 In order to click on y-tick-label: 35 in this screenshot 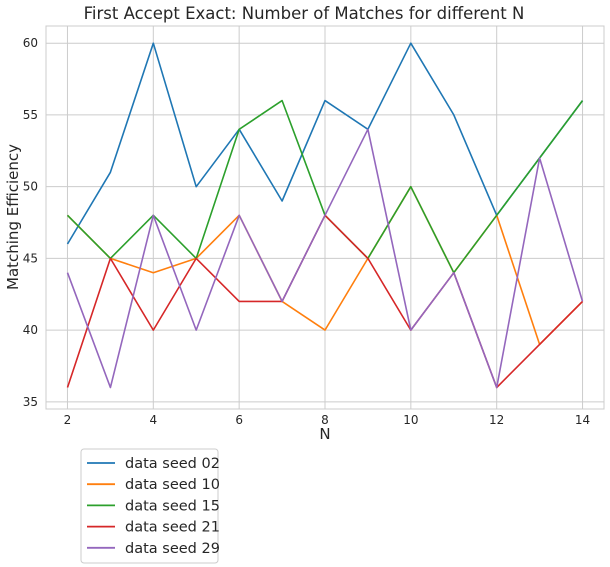, I will do `click(30, 402)`.